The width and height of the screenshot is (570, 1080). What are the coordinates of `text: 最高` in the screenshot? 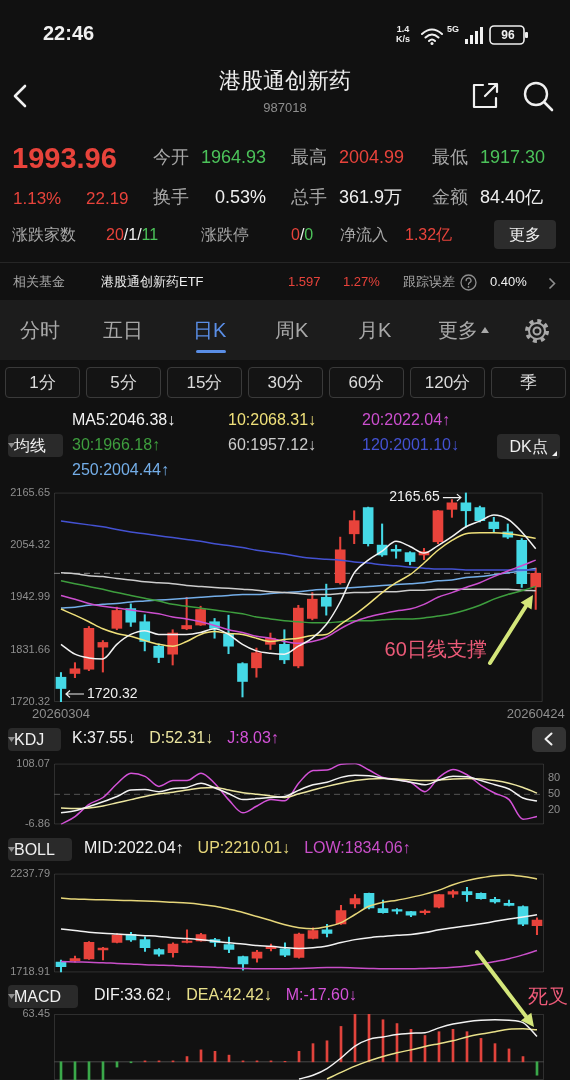 It's located at (309, 157).